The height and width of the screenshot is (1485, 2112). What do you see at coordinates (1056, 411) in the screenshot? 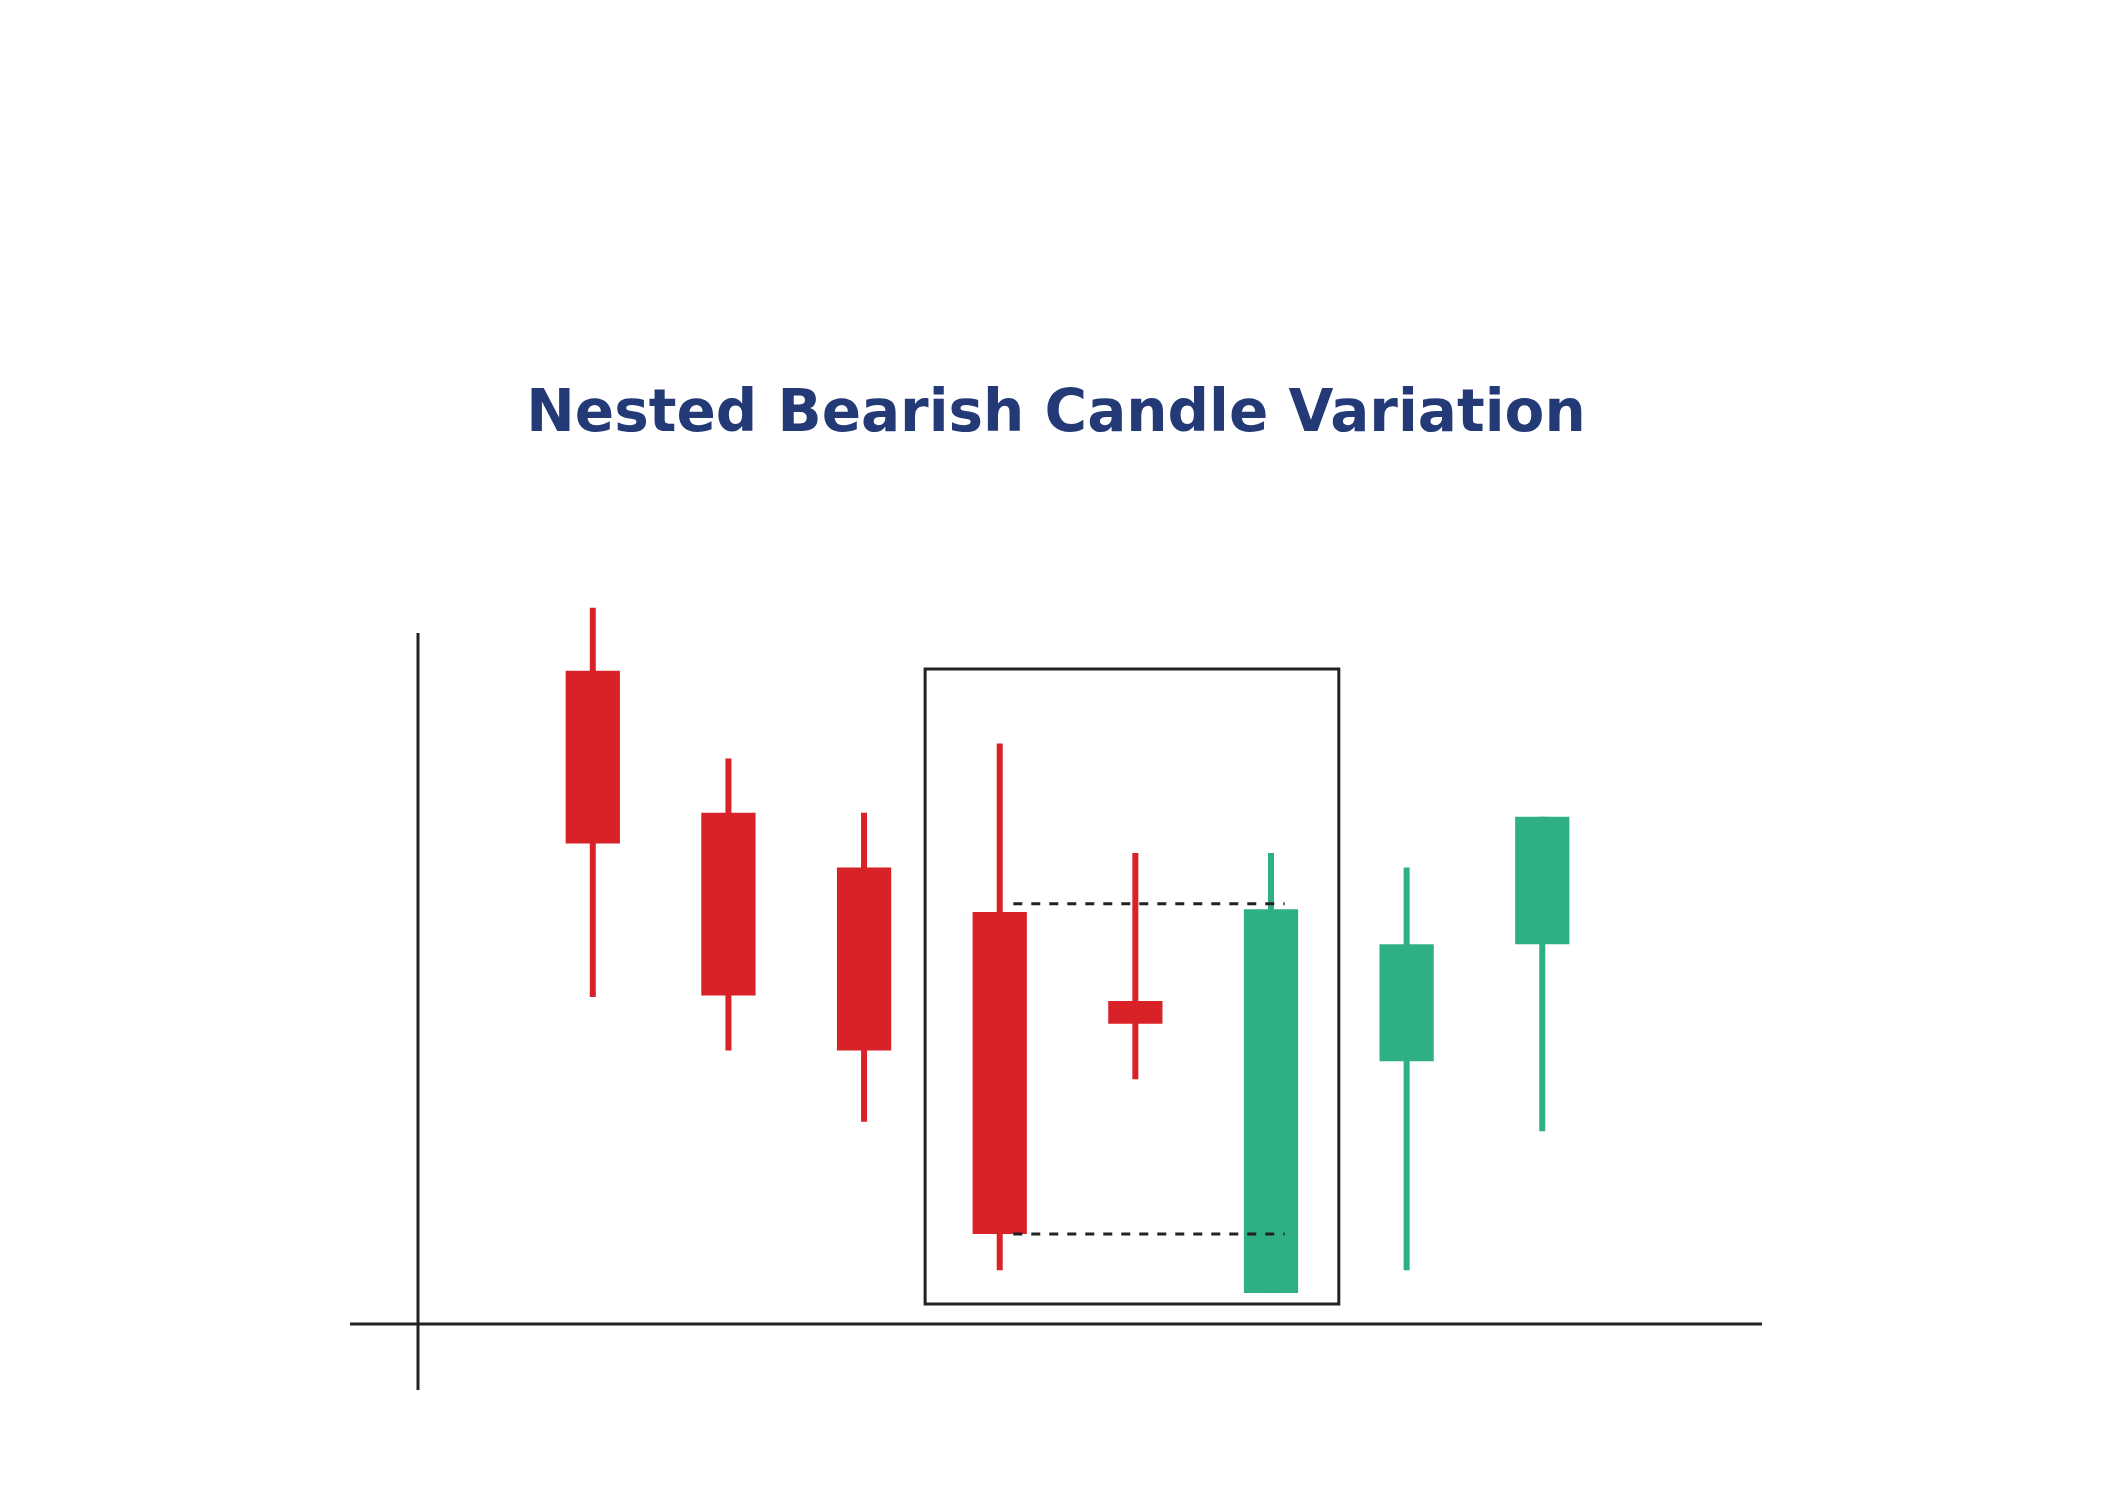
I see `chart-title: Nested Bearish Candle Variation` at bounding box center [1056, 411].